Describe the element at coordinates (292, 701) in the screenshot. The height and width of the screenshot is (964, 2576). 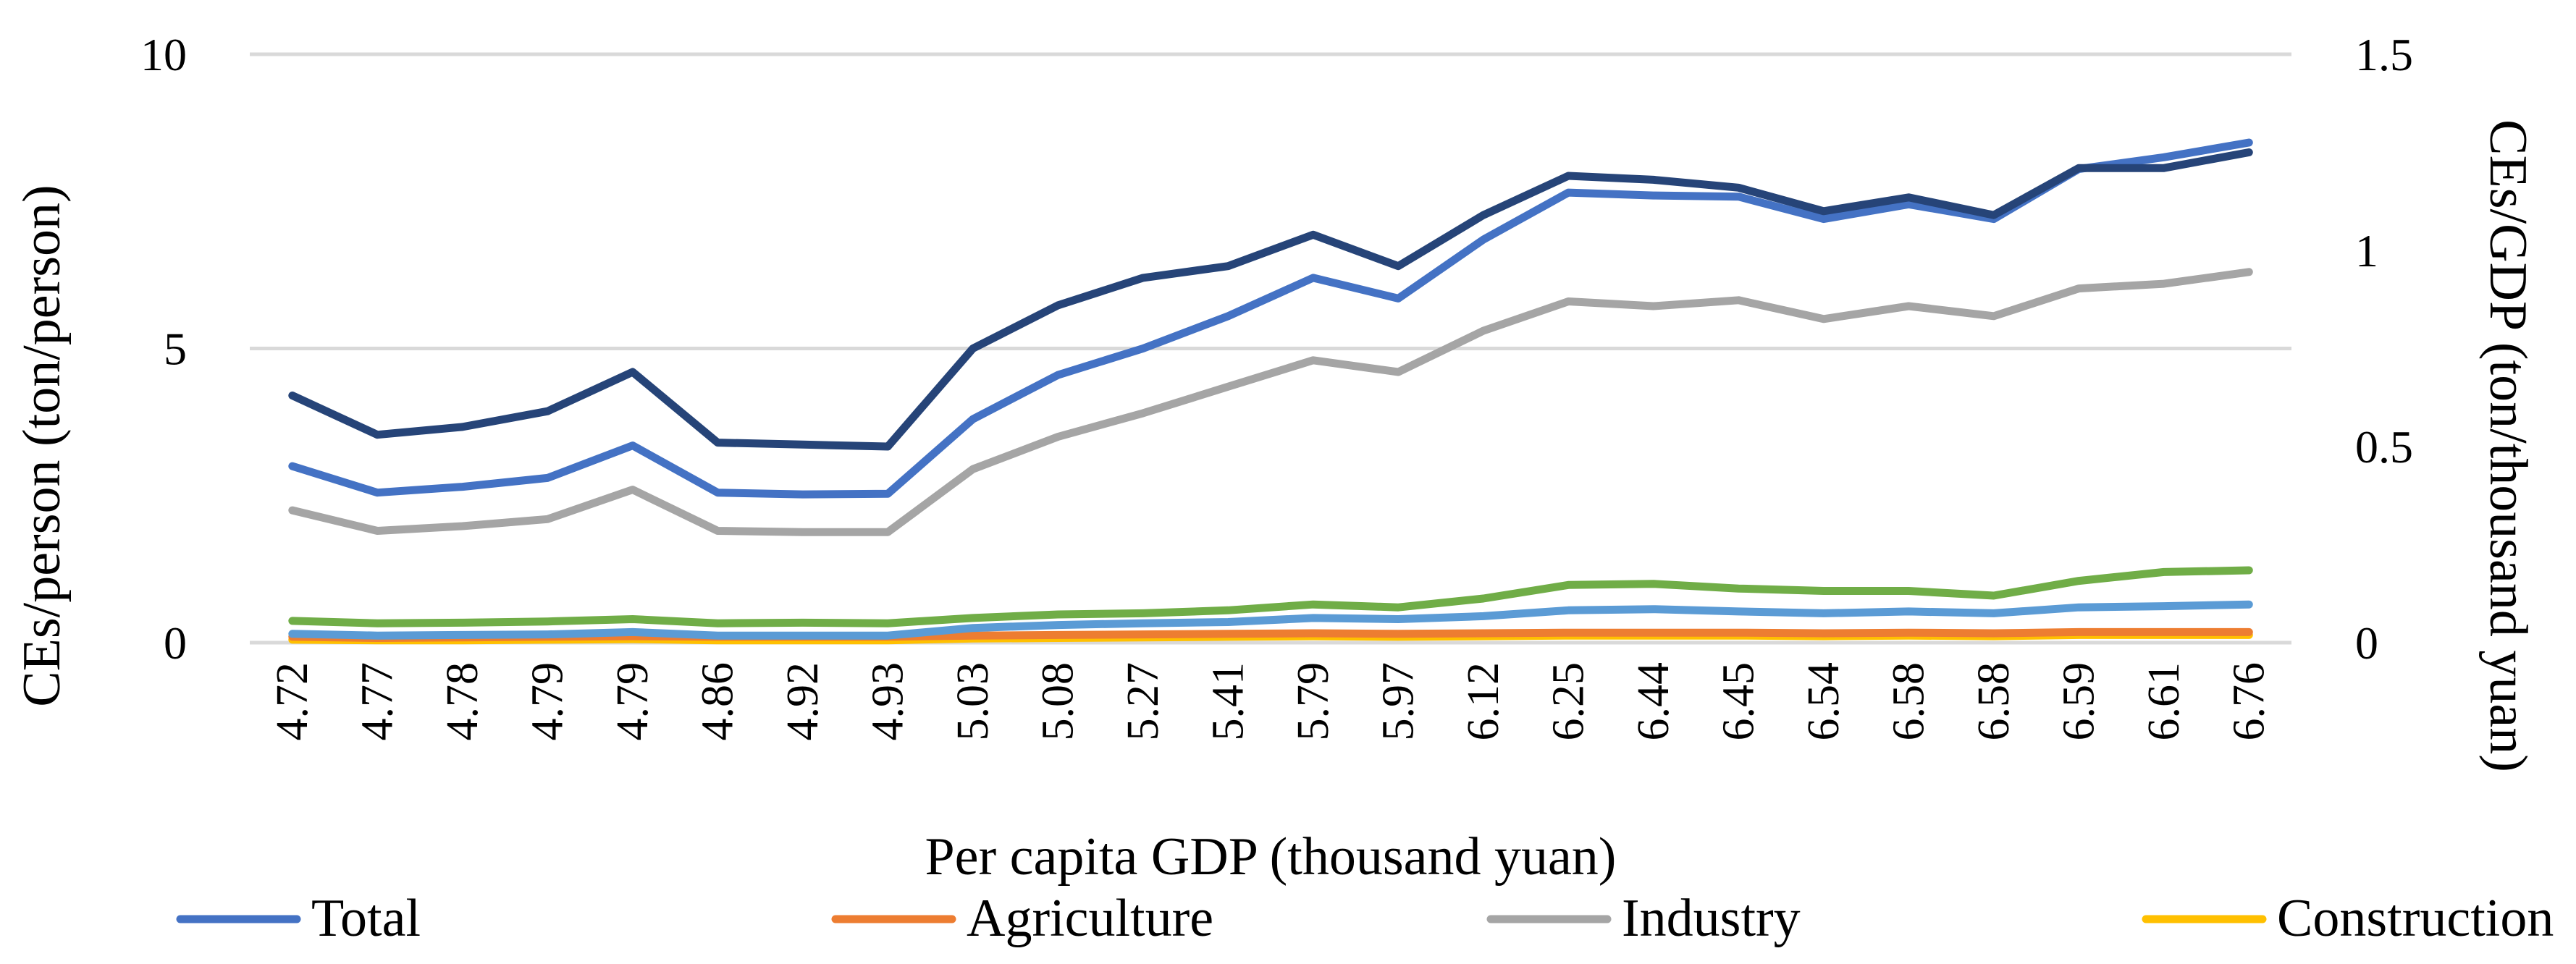
I see `x-tick-label: 4.72` at that location.